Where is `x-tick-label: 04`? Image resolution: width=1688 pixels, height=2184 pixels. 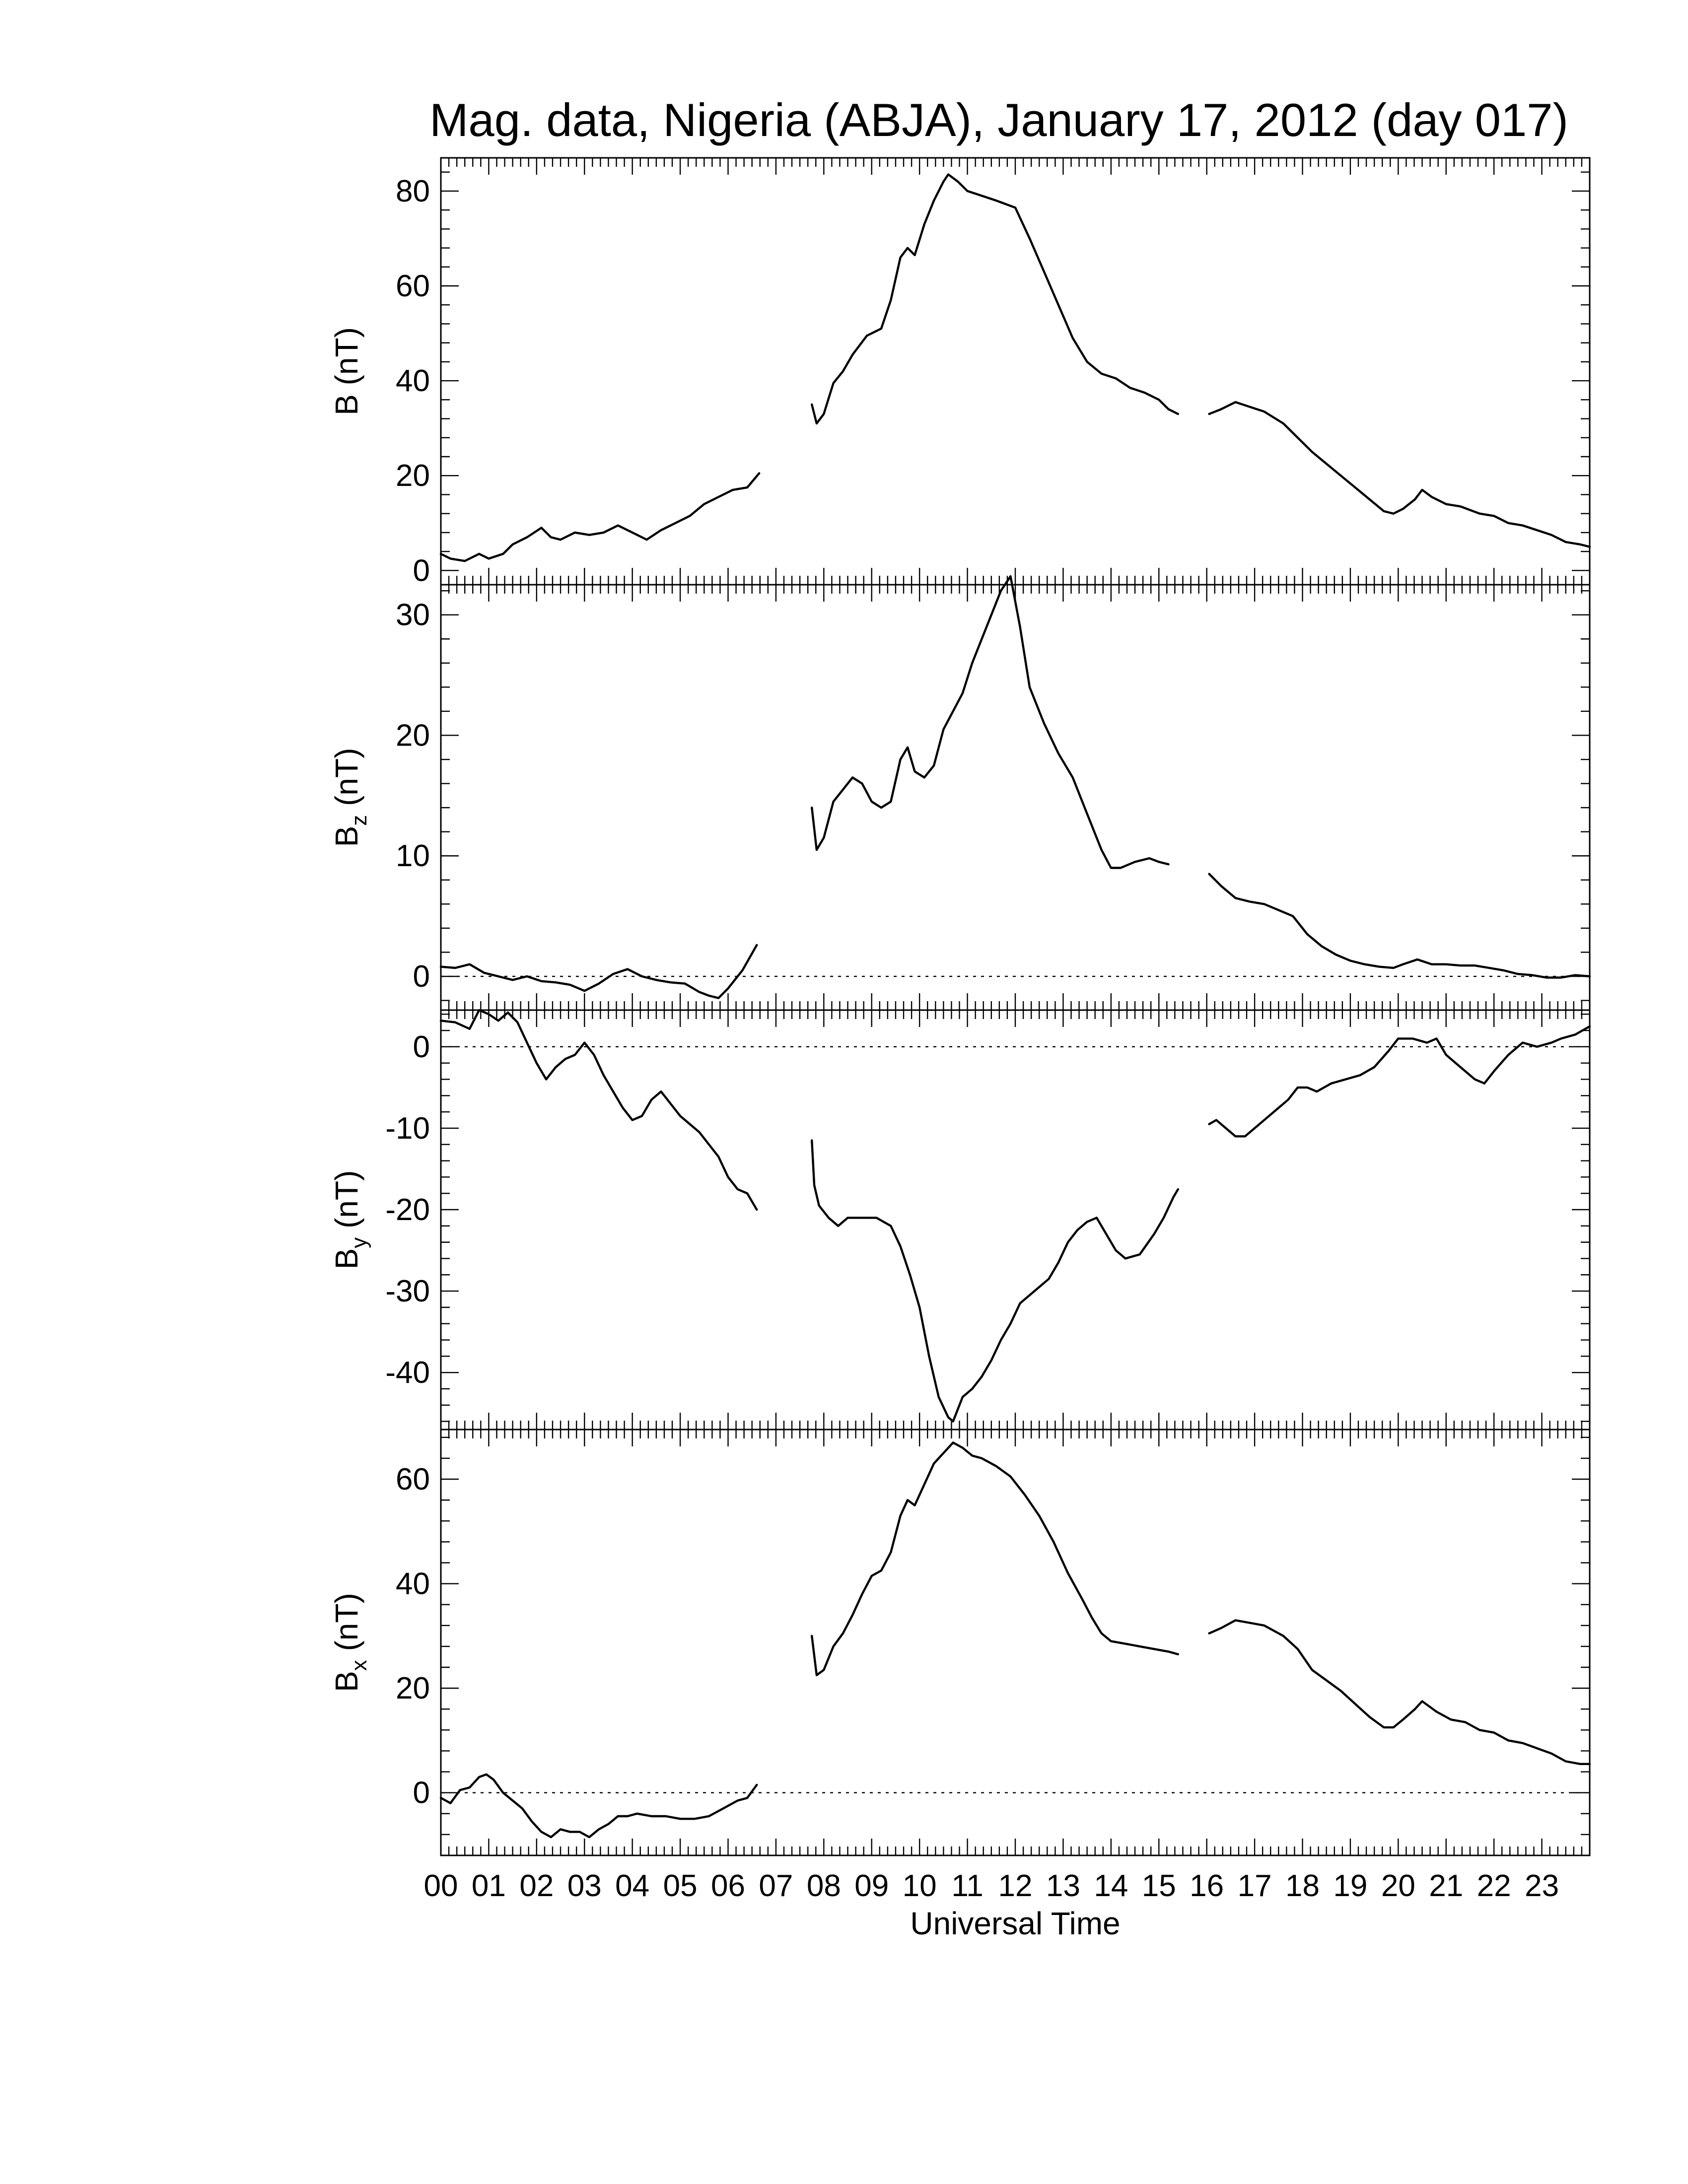
x-tick-label: 04 is located at coordinates (632, 1886).